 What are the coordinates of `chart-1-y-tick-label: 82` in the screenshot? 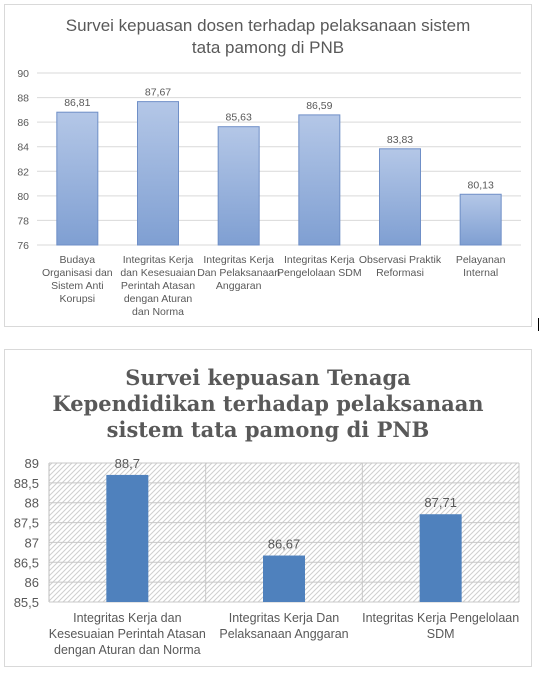 It's located at (23, 172).